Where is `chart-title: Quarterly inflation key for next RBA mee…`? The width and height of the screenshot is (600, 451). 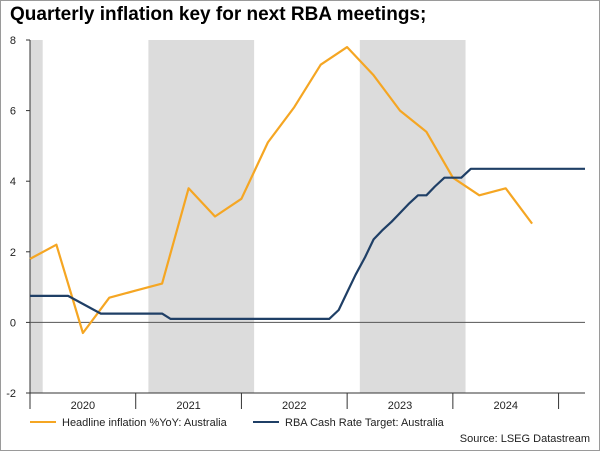
chart-title: Quarterly inflation key for next RBA mee… is located at coordinates (218, 14).